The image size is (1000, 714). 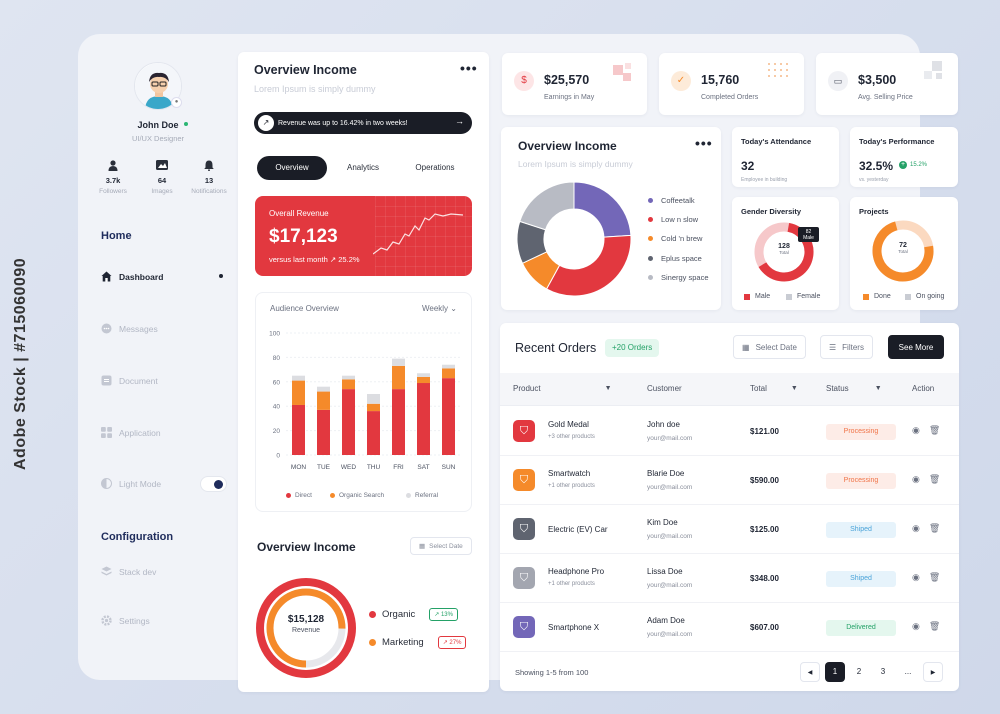 I want to click on contrast-icon, so click(x=106, y=483).